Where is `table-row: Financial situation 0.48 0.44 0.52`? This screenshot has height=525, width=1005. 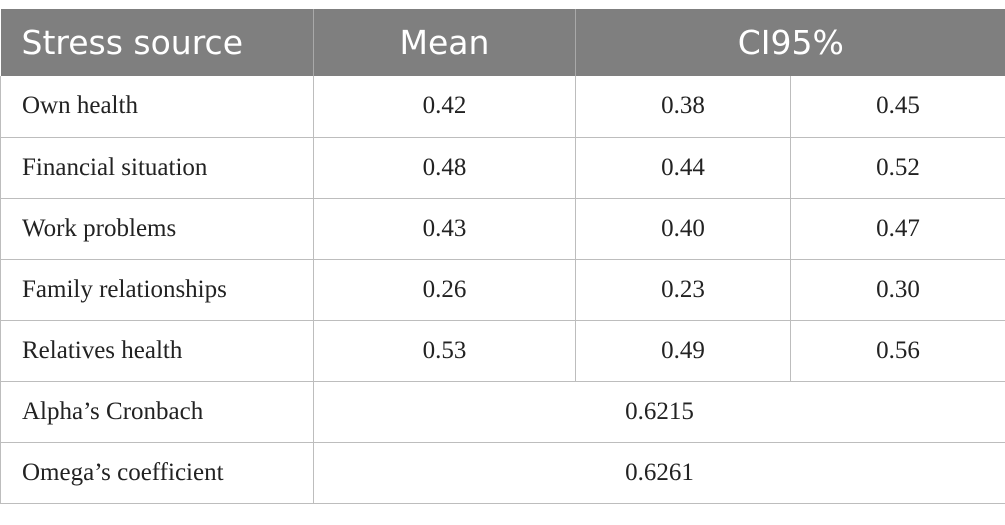 table-row: Financial situation 0.48 0.44 0.52 is located at coordinates (502, 167).